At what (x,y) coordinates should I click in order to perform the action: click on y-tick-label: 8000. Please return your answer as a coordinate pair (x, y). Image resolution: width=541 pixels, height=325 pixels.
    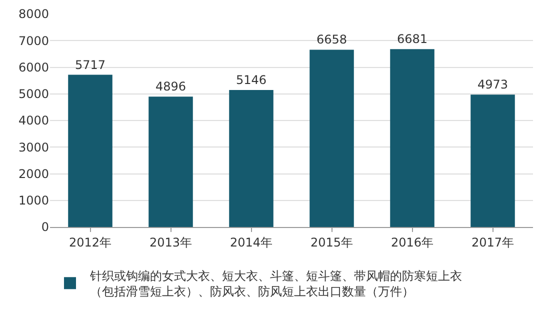
    Looking at the image, I should click on (33, 14).